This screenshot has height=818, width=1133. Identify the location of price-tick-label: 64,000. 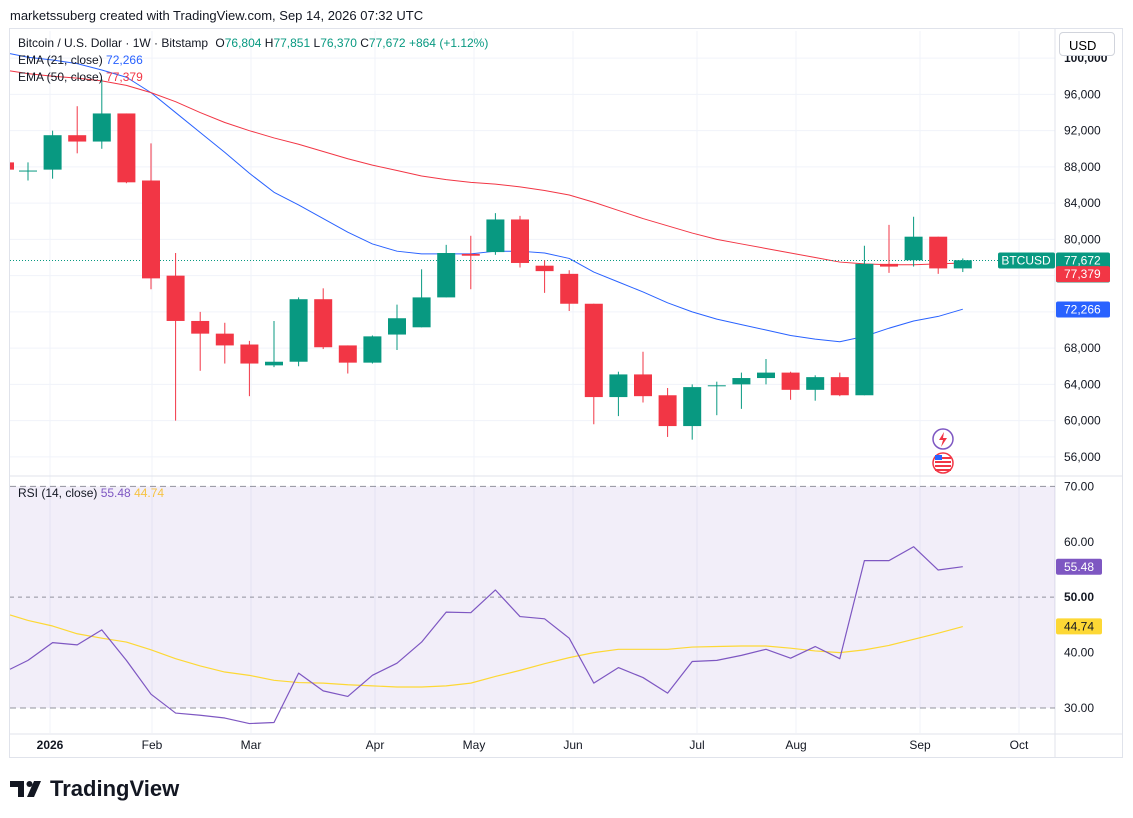
(1082, 384).